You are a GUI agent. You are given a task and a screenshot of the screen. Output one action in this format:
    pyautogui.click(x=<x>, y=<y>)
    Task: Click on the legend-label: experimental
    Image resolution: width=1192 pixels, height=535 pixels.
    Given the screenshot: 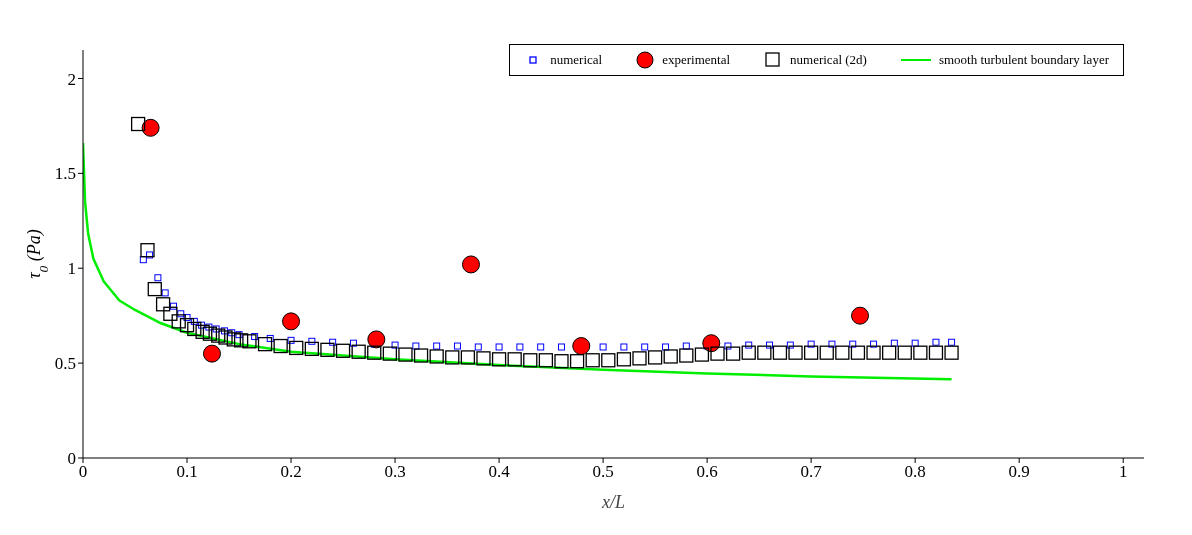 What is the action you would take?
    pyautogui.click(x=696, y=60)
    